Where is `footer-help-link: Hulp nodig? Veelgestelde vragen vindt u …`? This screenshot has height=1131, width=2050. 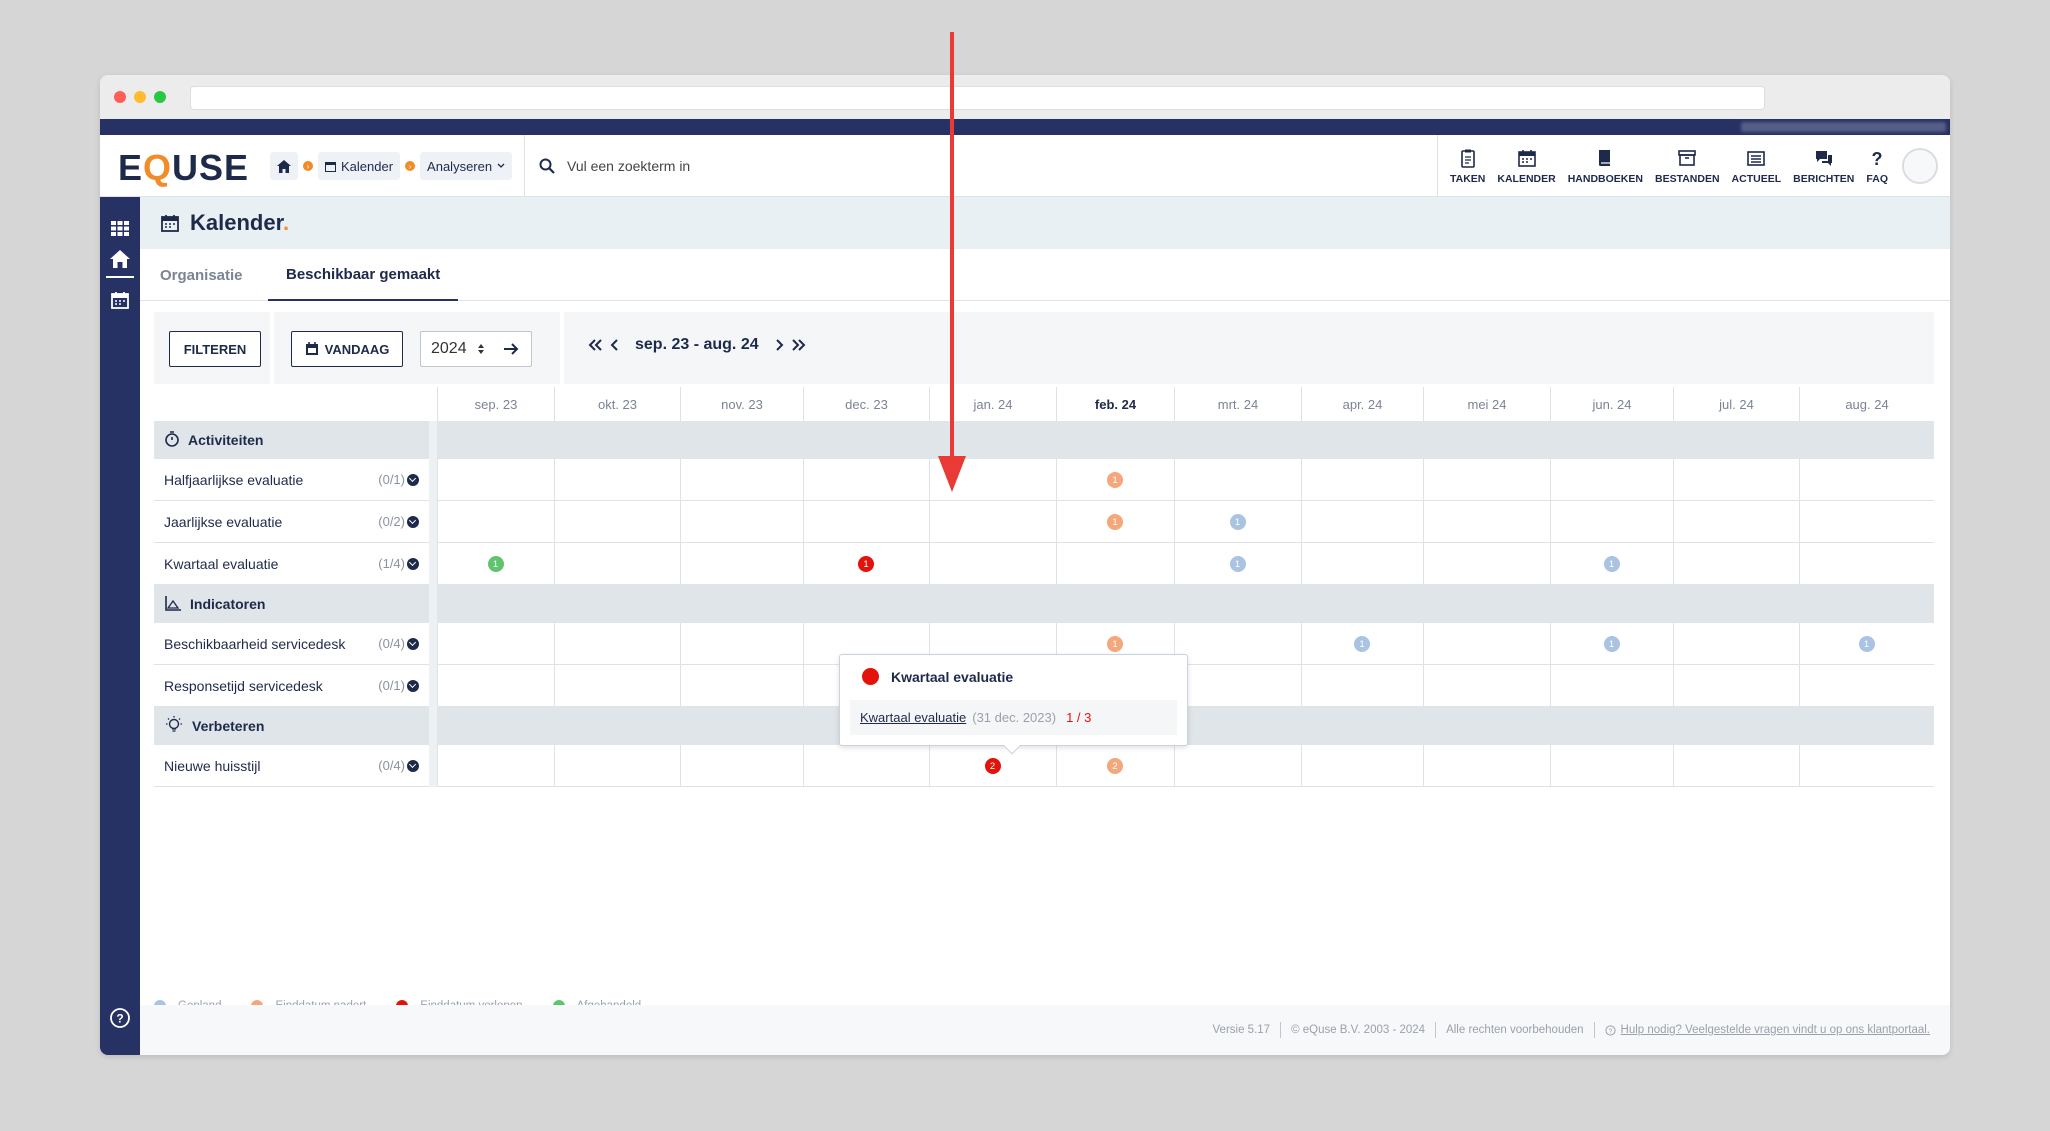 footer-help-link: Hulp nodig? Veelgestelde vragen vindt u … is located at coordinates (1775, 1030).